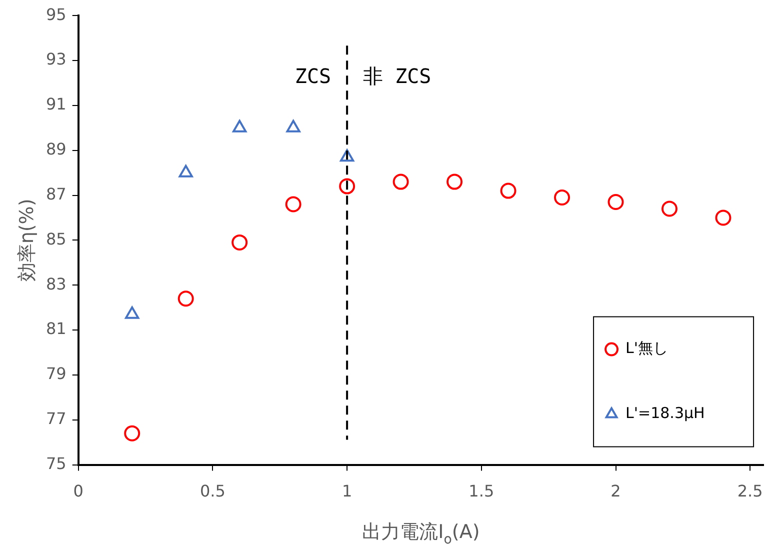 The width and height of the screenshot is (775, 544). What do you see at coordinates (665, 413) in the screenshot?
I see `legend-label: L'=18.3μH` at bounding box center [665, 413].